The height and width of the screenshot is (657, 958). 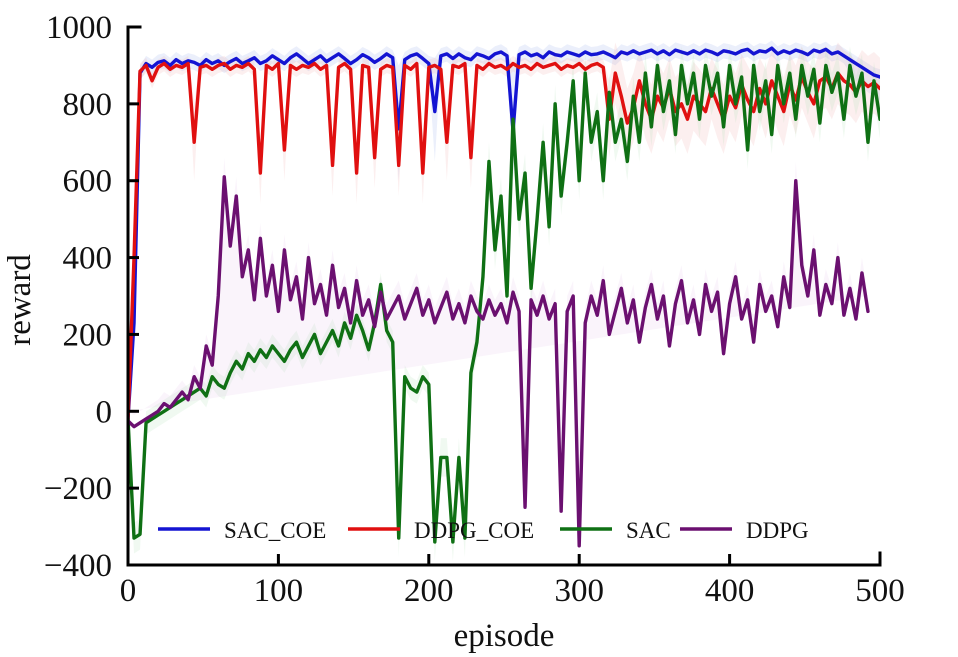 I want to click on y-tick-label: 1000, so click(x=79, y=28).